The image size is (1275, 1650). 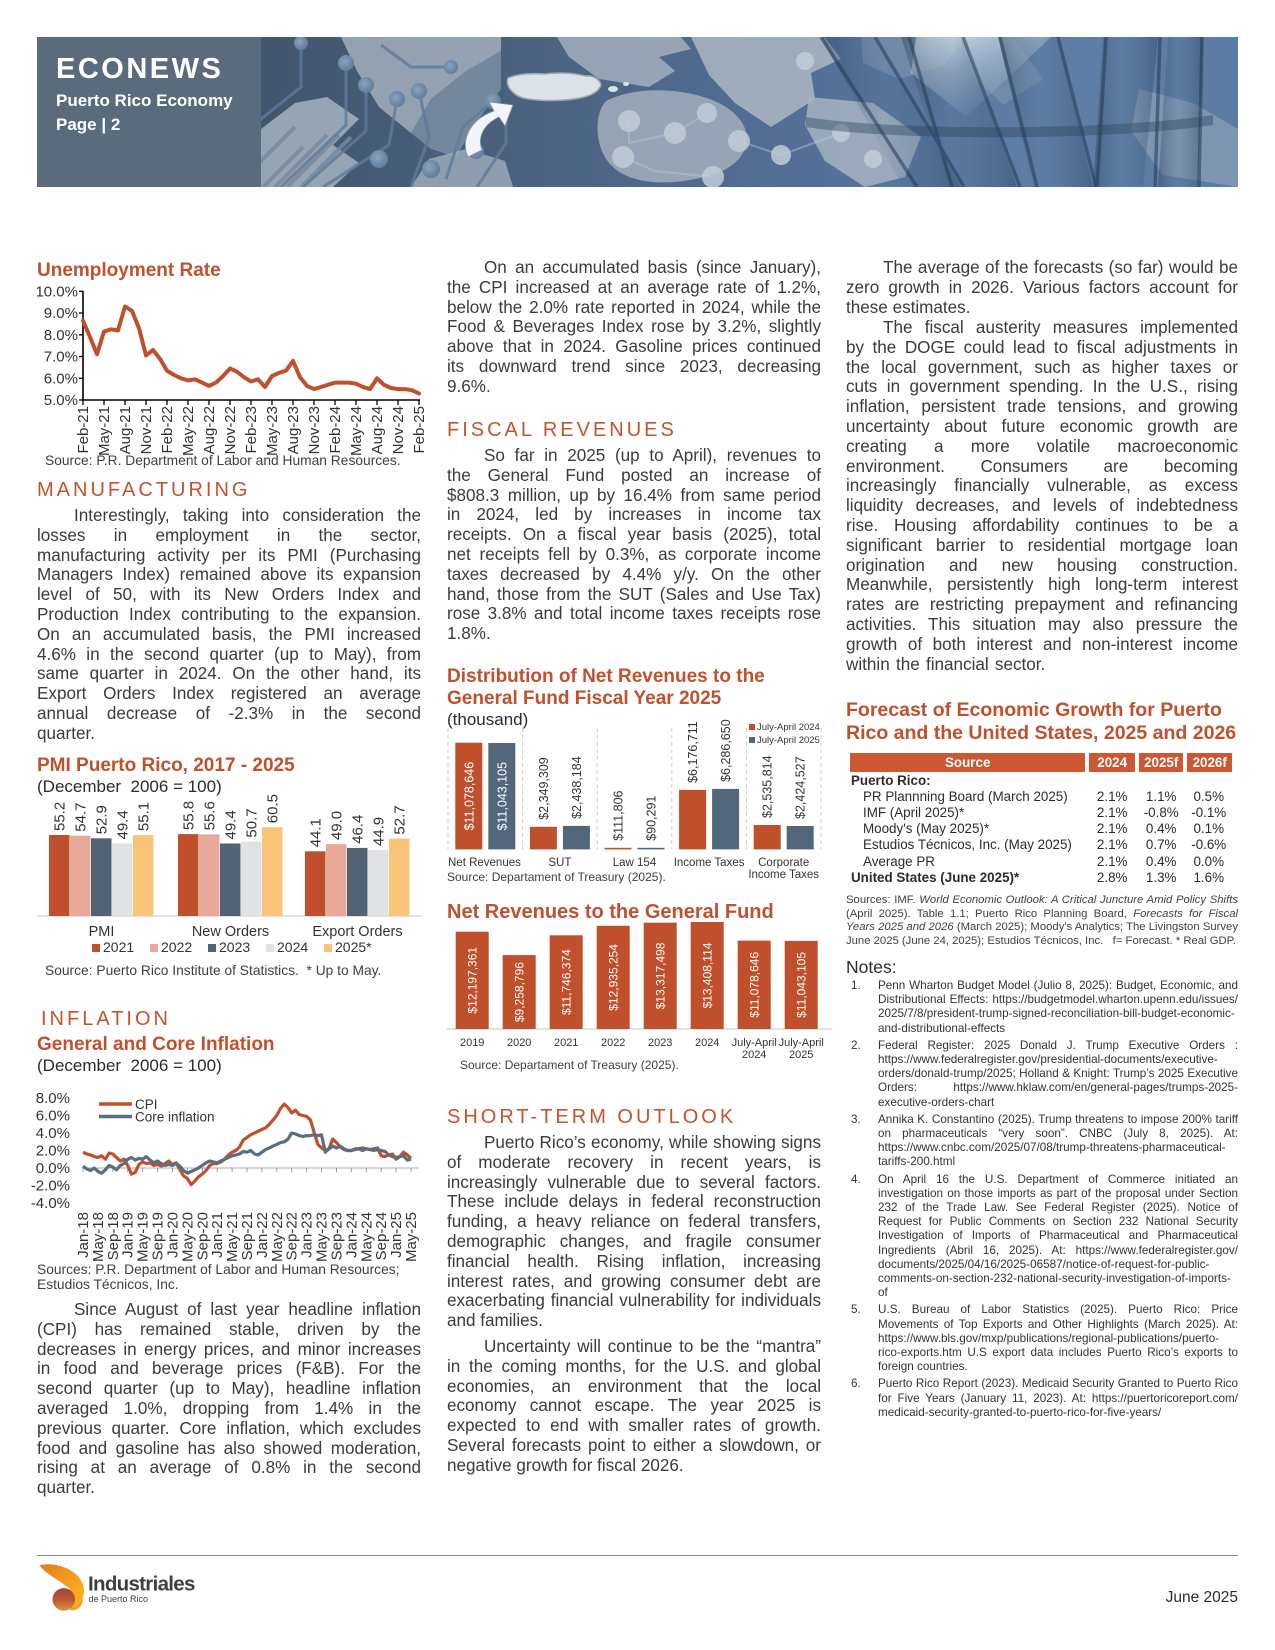 I want to click on svg-text: Nov-24, so click(x=398, y=430).